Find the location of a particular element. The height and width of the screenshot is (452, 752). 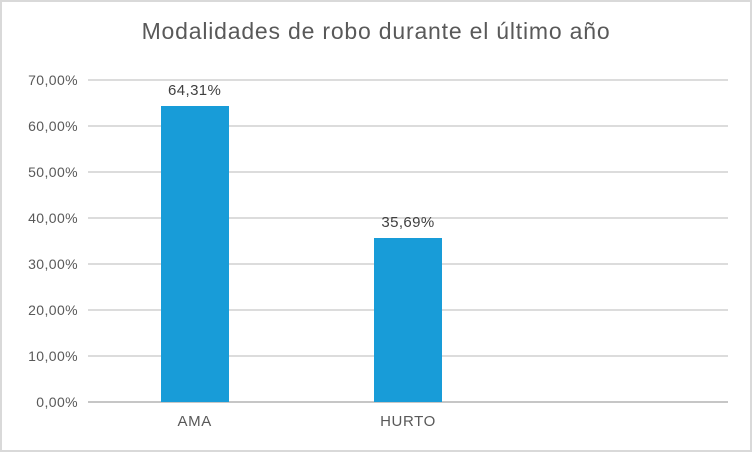

bar-ama is located at coordinates (194, 254).